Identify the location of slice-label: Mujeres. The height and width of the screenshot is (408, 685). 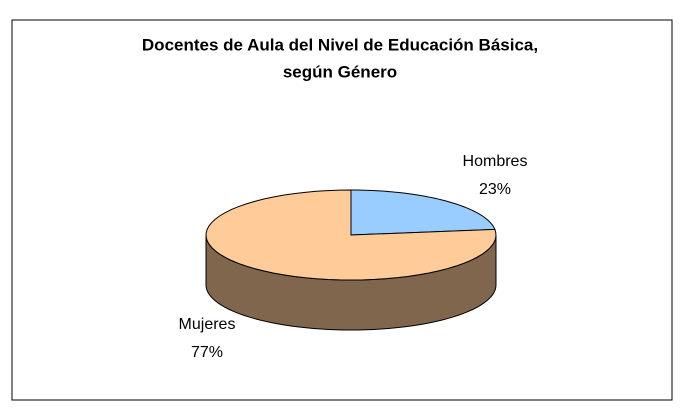
(207, 324).